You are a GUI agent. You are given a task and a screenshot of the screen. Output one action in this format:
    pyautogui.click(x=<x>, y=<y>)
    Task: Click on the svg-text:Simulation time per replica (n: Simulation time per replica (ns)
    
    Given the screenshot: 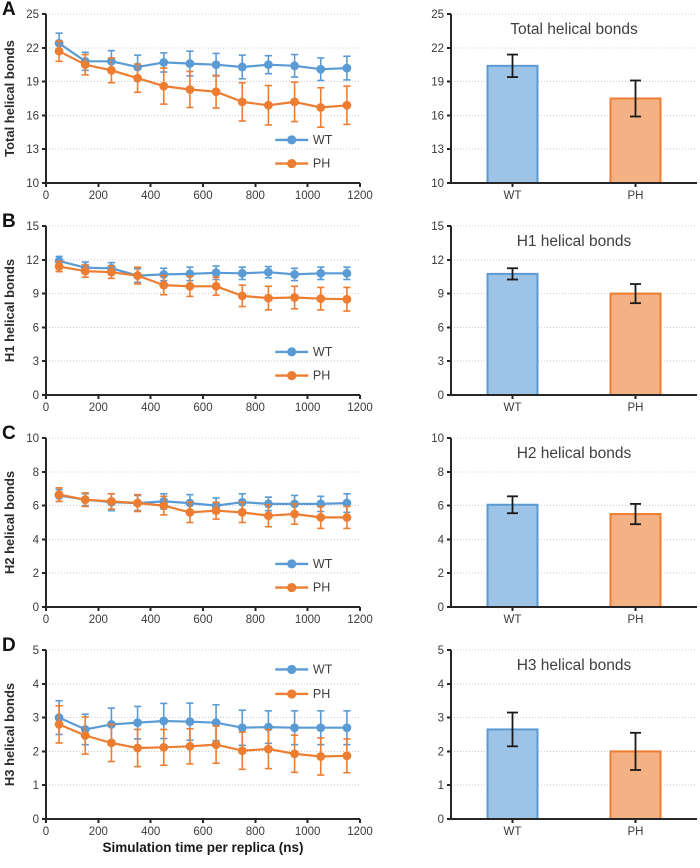 What is the action you would take?
    pyautogui.click(x=202, y=847)
    